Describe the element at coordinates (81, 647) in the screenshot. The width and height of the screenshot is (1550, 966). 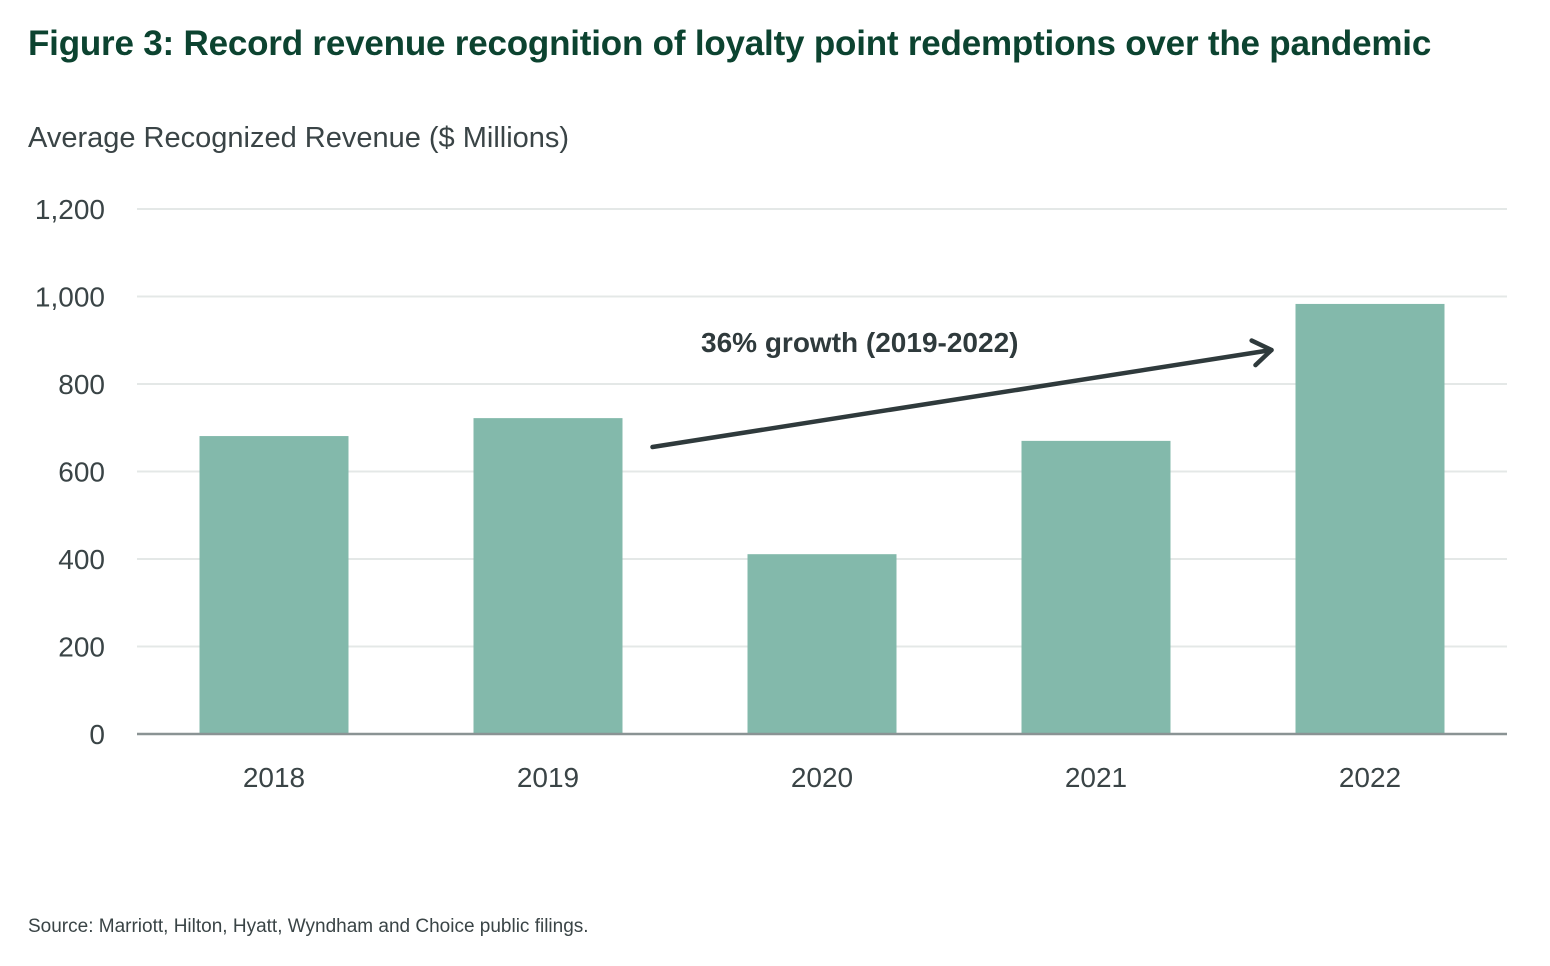
I see `y-tick-label: 200` at that location.